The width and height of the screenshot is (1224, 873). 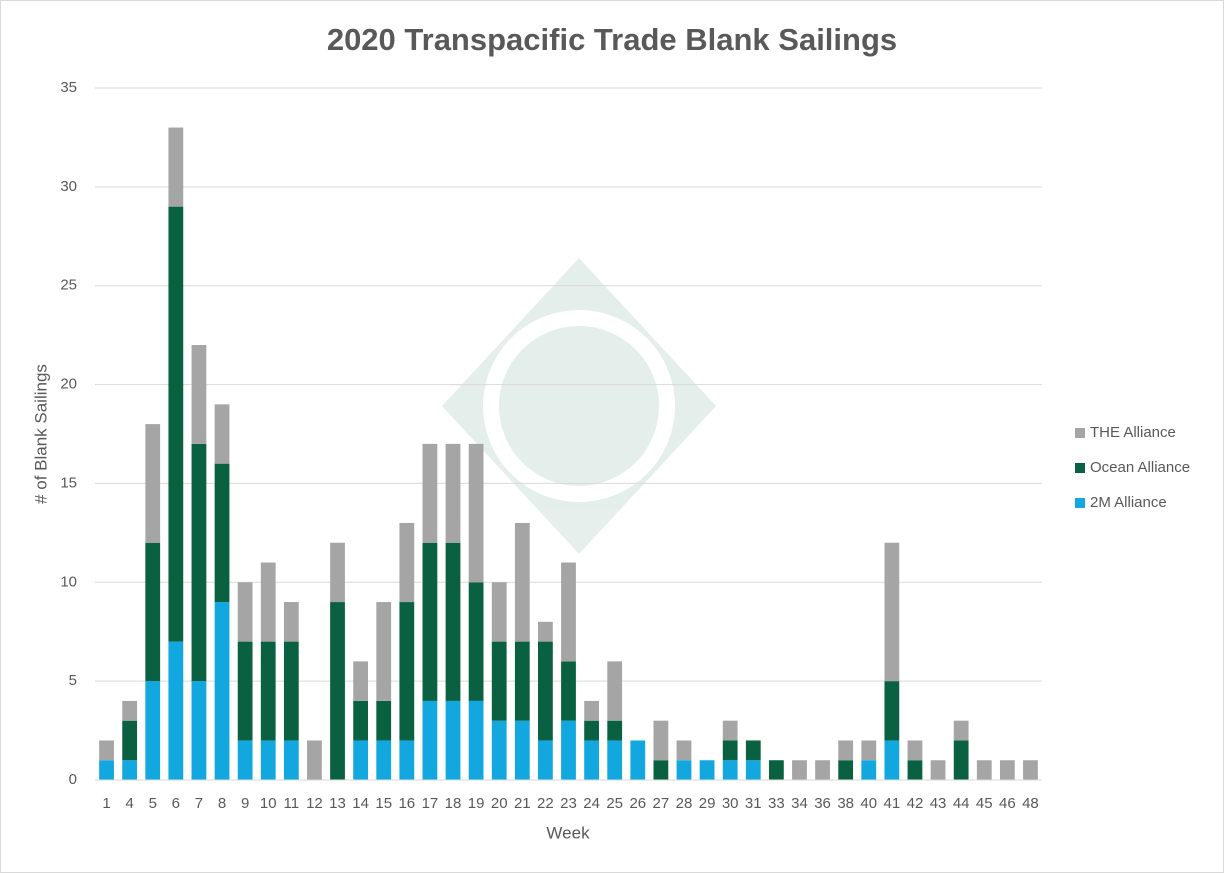 I want to click on y-tick-label: 5, so click(x=73, y=680).